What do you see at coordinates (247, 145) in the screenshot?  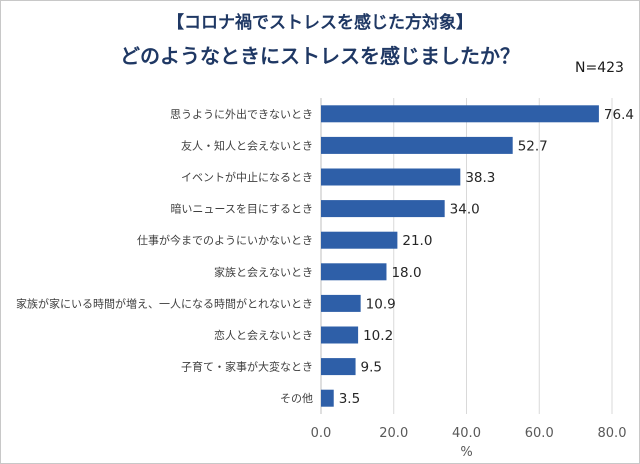 I see `category-label: 友人・知人と会えないとき` at bounding box center [247, 145].